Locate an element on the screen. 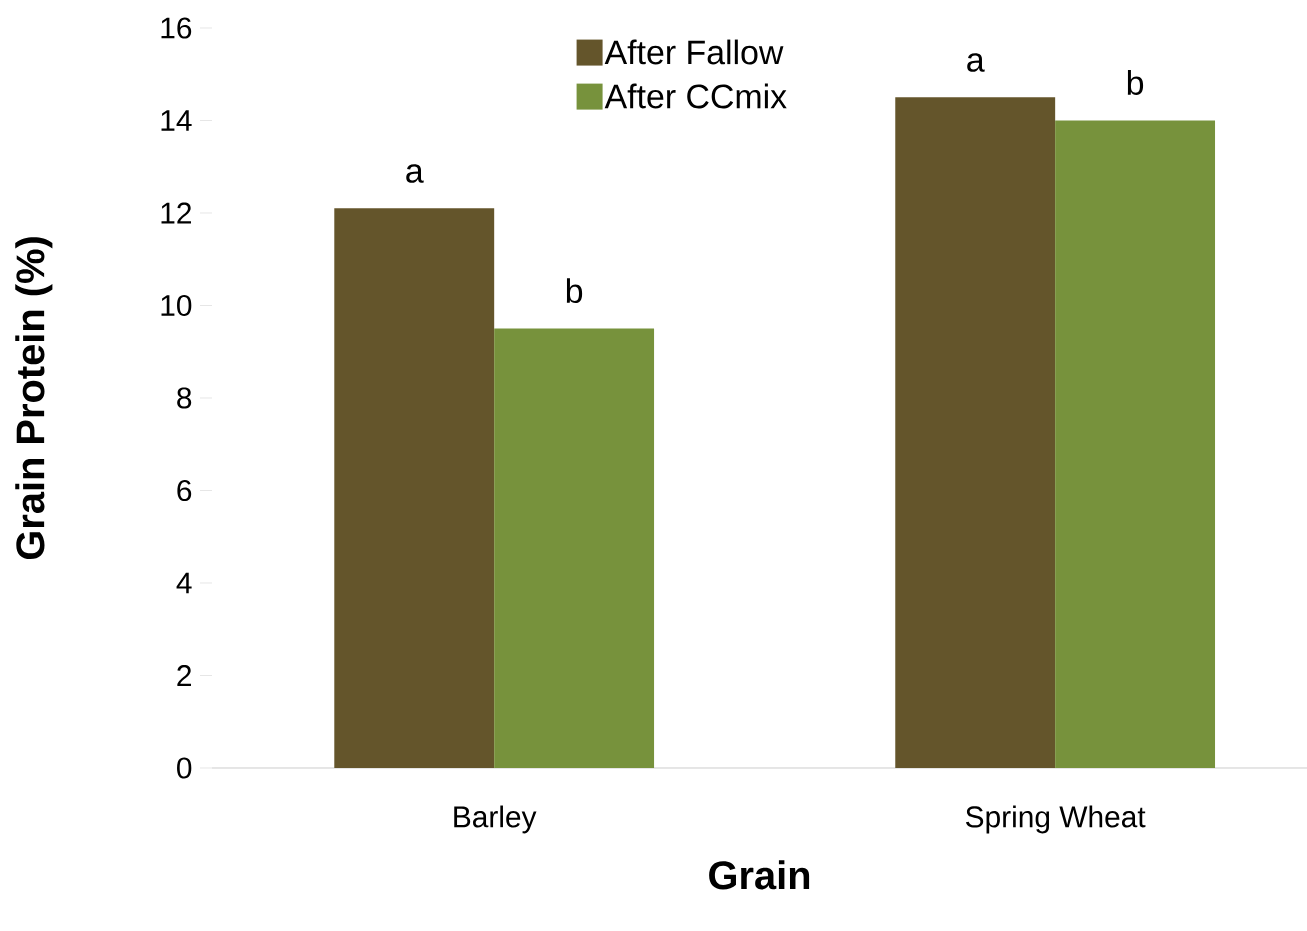 Image resolution: width=1307 pixels, height=931 pixels. x-axis-title: Grain is located at coordinates (759, 875).